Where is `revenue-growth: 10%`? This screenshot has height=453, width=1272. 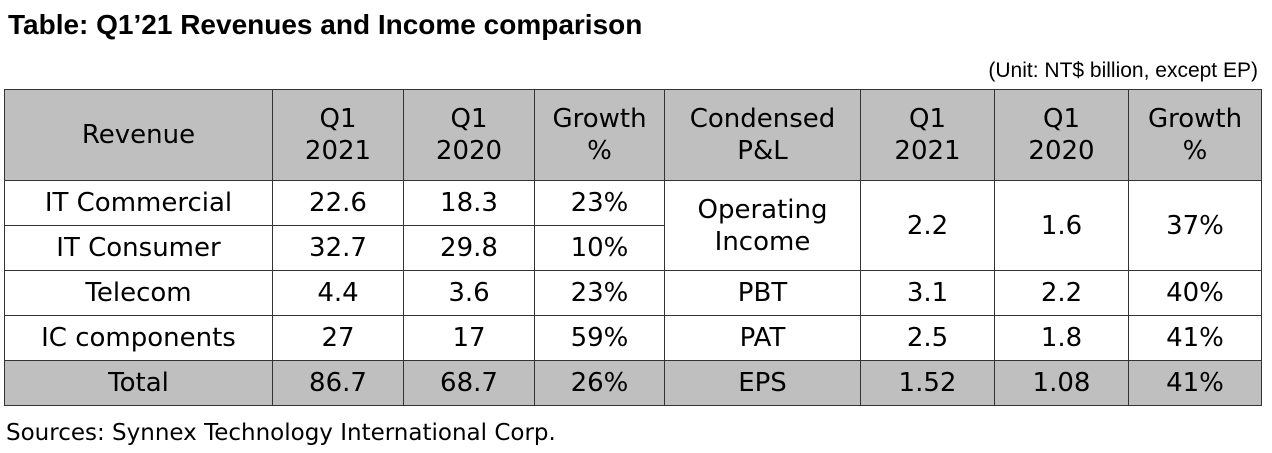
revenue-growth: 10% is located at coordinates (599, 248).